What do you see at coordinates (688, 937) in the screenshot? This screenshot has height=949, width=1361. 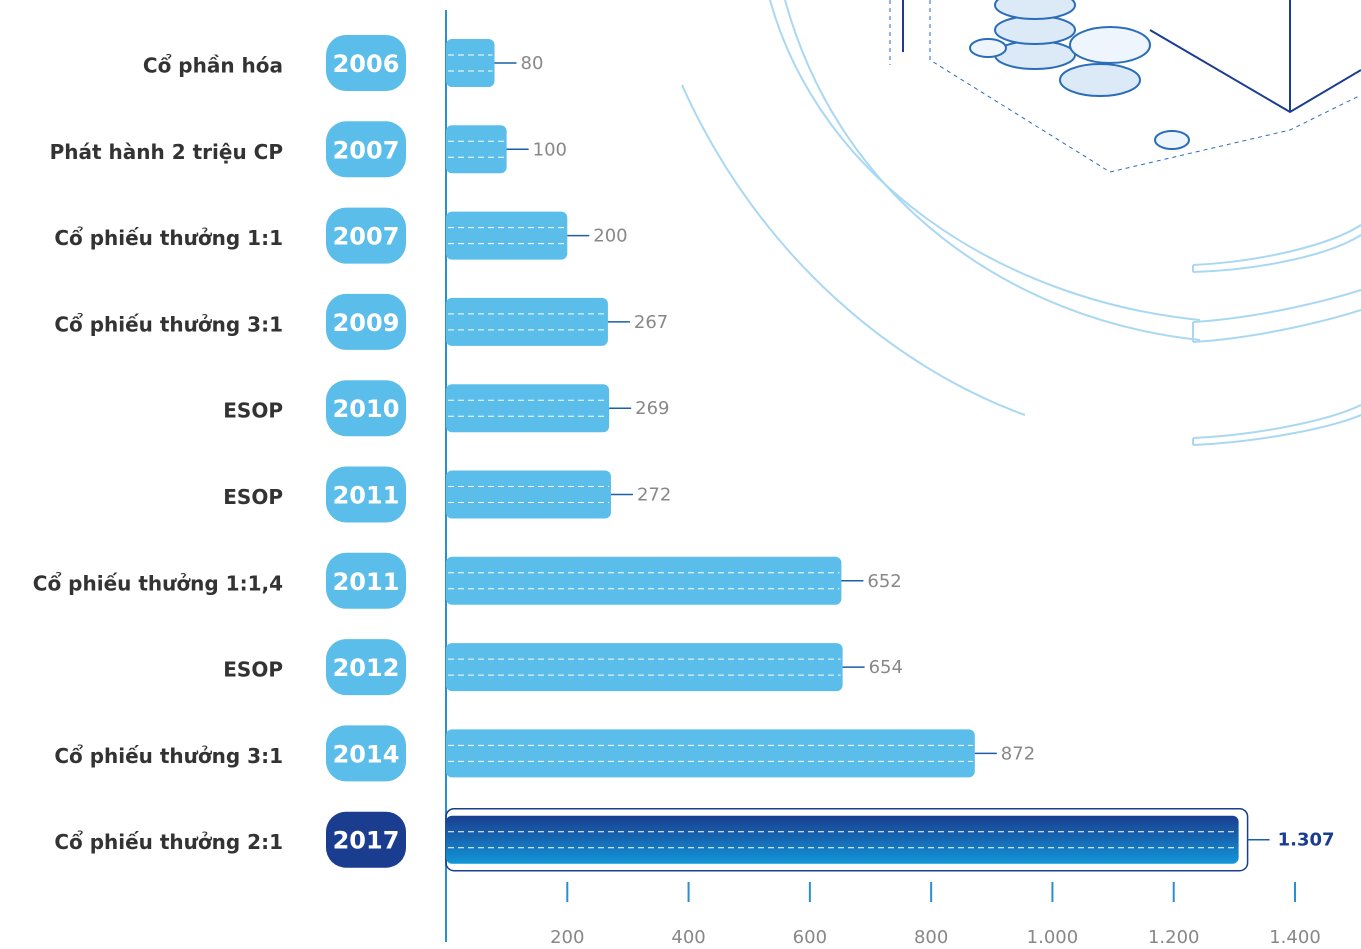 I see `x-tick-label: 400` at bounding box center [688, 937].